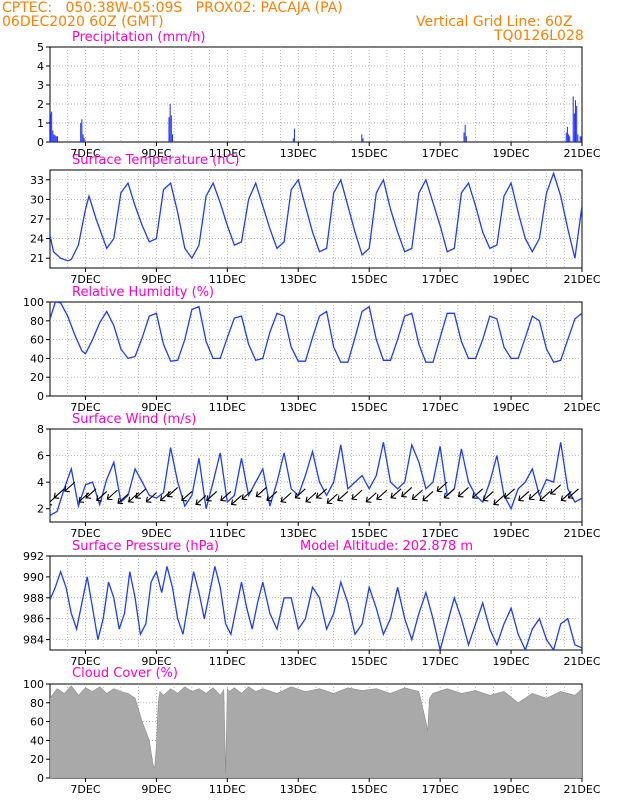 Image resolution: width=618 pixels, height=800 pixels. What do you see at coordinates (316, 332) in the screenshot?
I see `rh-line` at bounding box center [316, 332].